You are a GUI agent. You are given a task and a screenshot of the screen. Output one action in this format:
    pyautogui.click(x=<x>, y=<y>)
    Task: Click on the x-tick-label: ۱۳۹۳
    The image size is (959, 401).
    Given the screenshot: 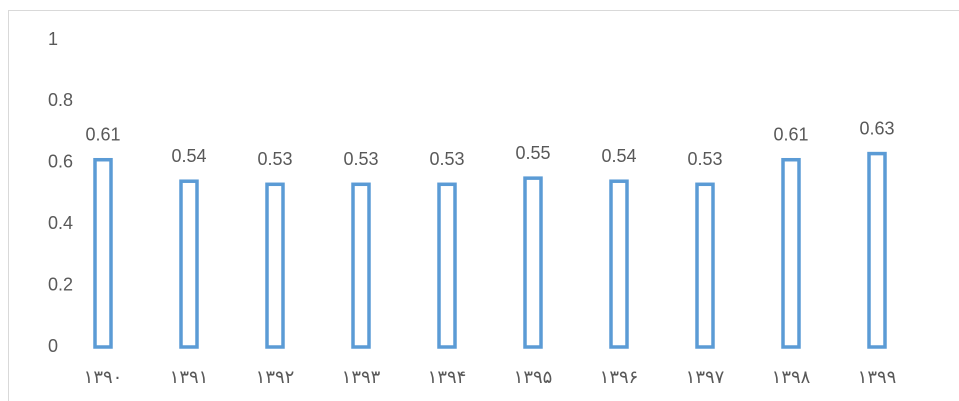 What is the action you would take?
    pyautogui.click(x=361, y=377)
    